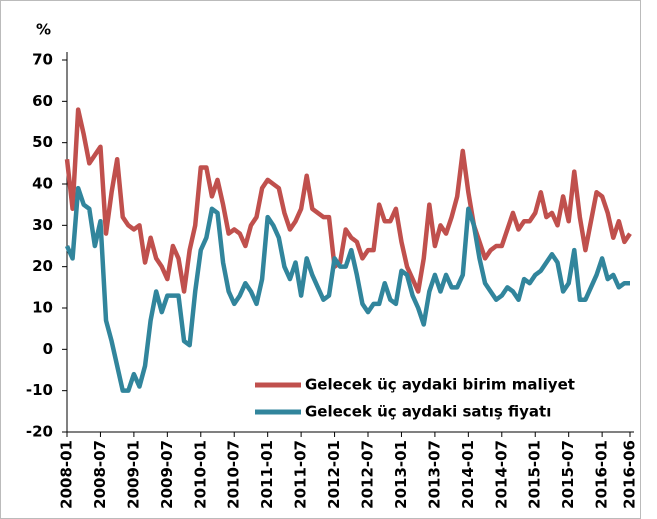  What do you see at coordinates (401, 474) in the screenshot?
I see `x-tick-label: 2013-01` at bounding box center [401, 474].